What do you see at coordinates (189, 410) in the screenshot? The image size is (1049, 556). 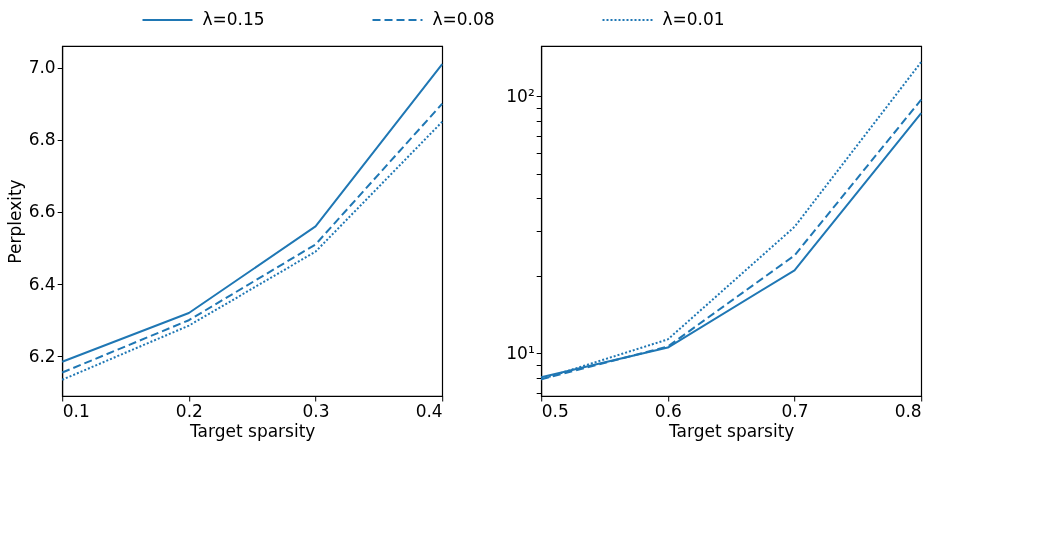 I see `x-tick-label: 0.2` at bounding box center [189, 410].